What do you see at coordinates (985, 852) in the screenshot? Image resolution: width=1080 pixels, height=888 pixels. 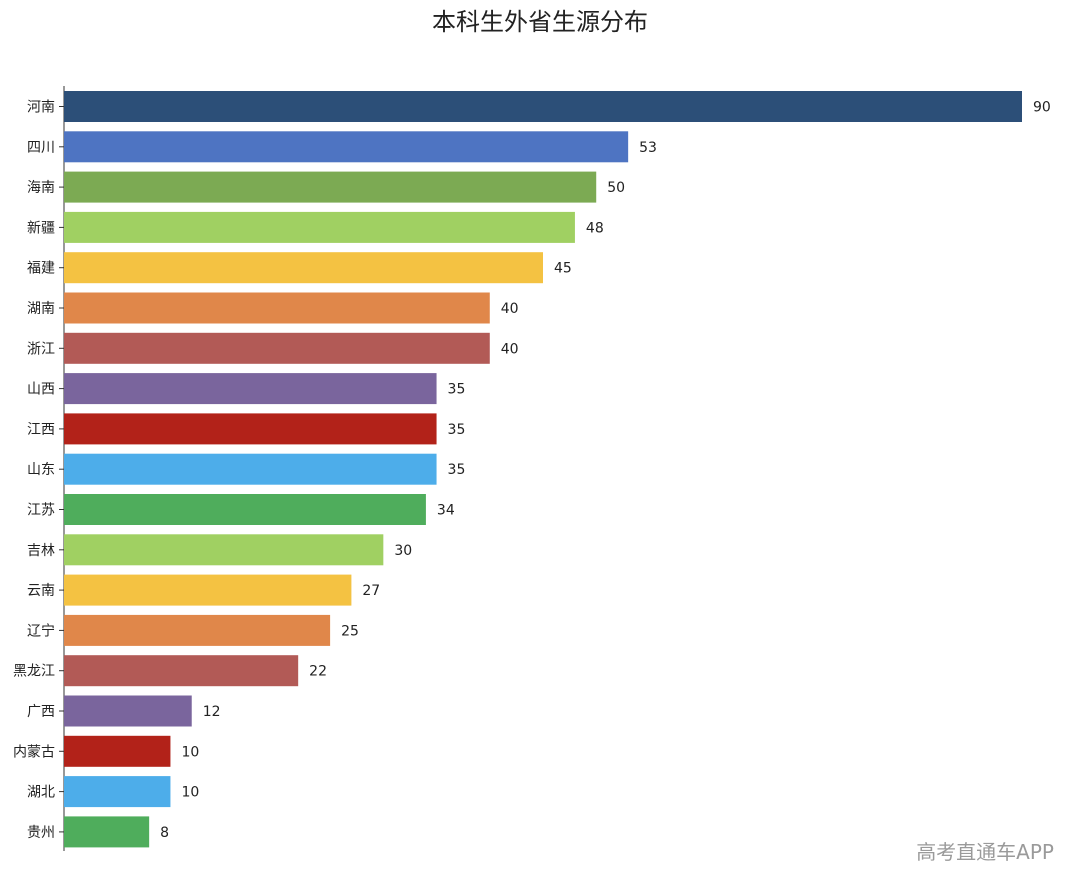 I see `watermark: 高考直通车APP` at bounding box center [985, 852].